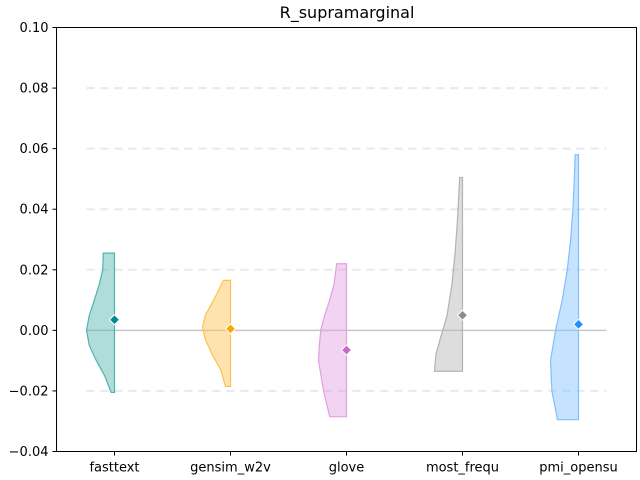  What do you see at coordinates (564, 287) in the screenshot?
I see `violin-pmi-opensu` at bounding box center [564, 287].